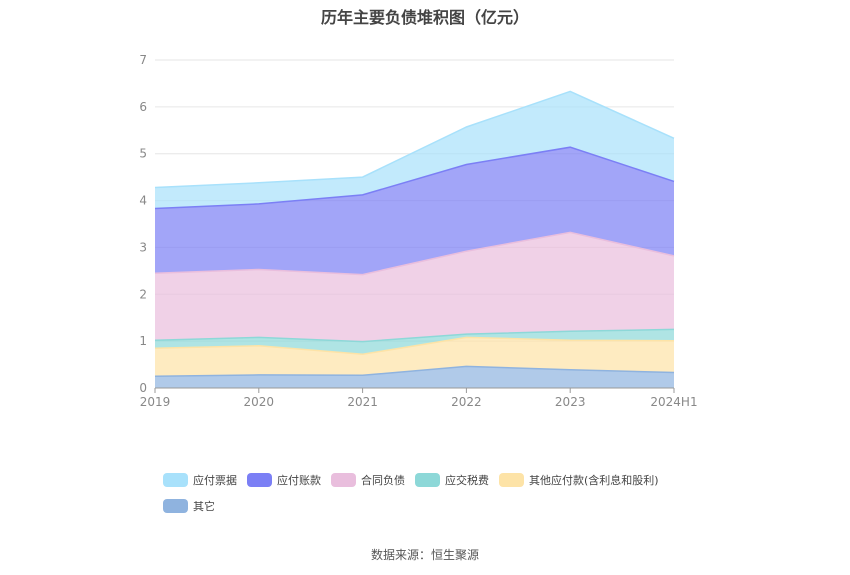 Image resolution: width=850 pixels, height=575 pixels. What do you see at coordinates (259, 402) in the screenshot?
I see `x-tick-label: 2020` at bounding box center [259, 402].